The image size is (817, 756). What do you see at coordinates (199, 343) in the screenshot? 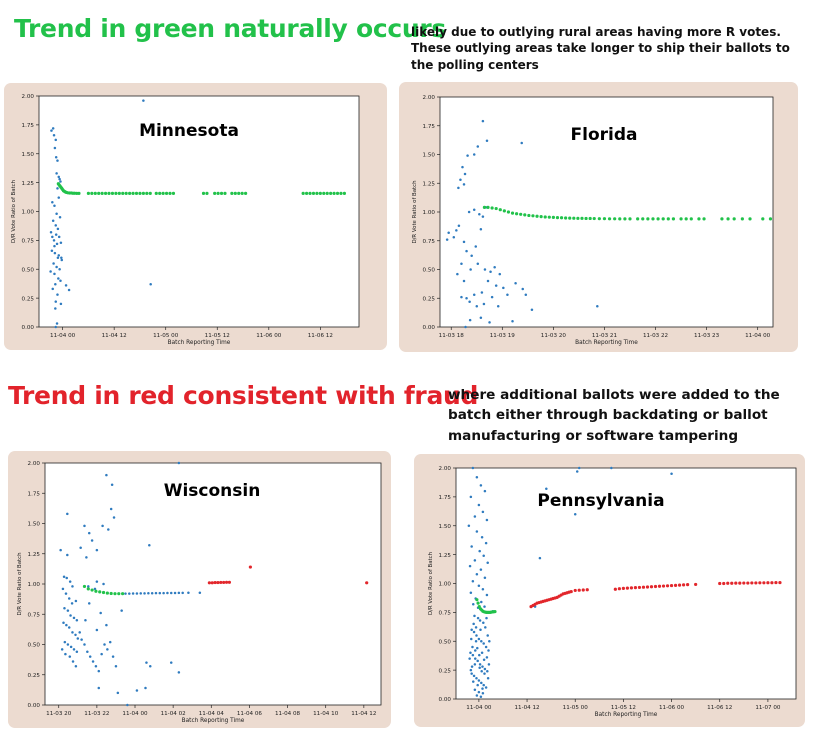
I see `x-axis-label: Batch Reporting Time` at bounding box center [199, 343].